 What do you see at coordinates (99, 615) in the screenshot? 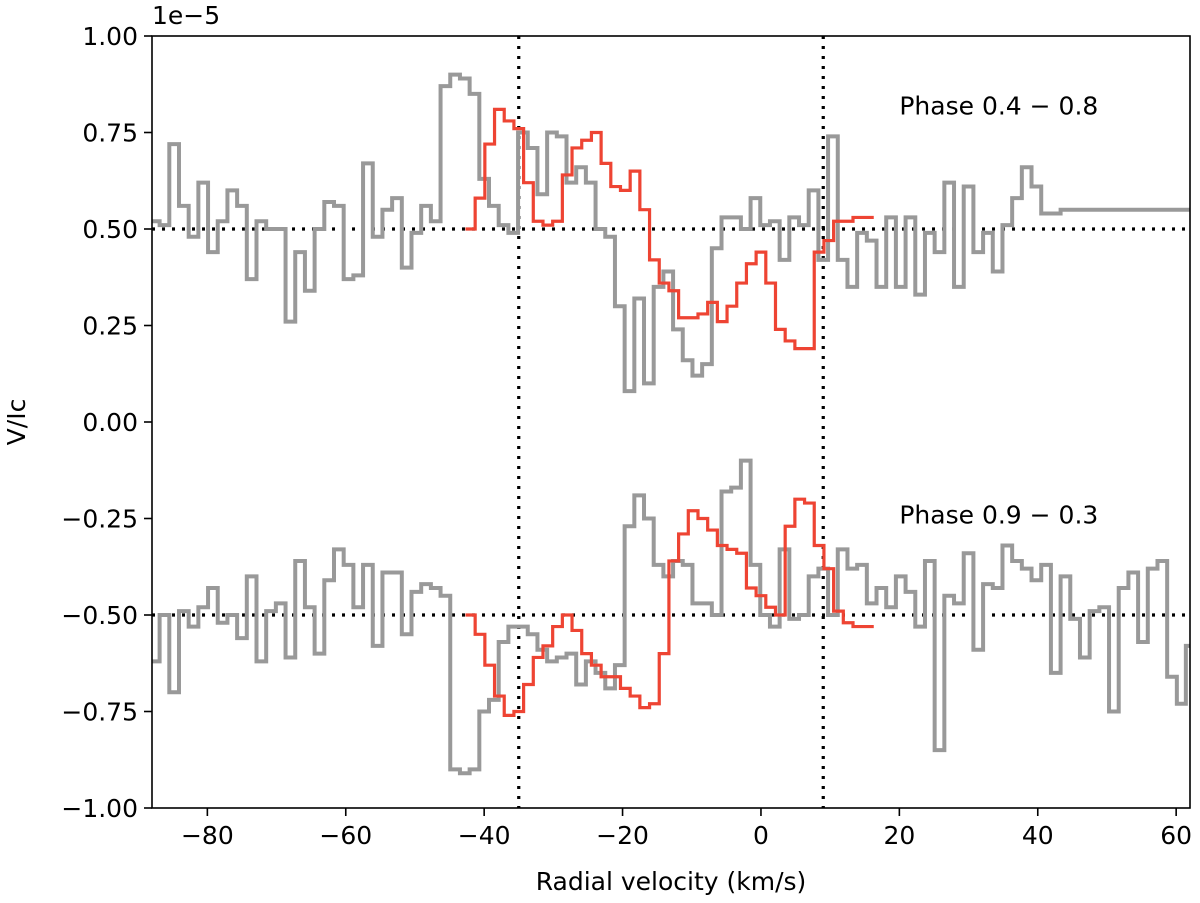
I see `y-tick-label: −0.50` at bounding box center [99, 615].